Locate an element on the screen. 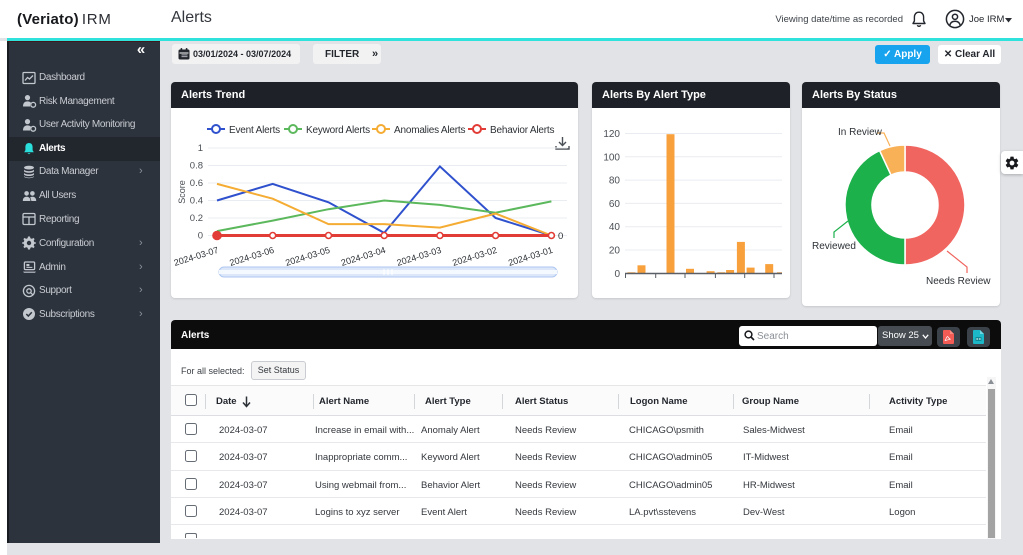 Image resolution: width=1023 pixels, height=555 pixels. svg-text: 120 is located at coordinates (611, 134).